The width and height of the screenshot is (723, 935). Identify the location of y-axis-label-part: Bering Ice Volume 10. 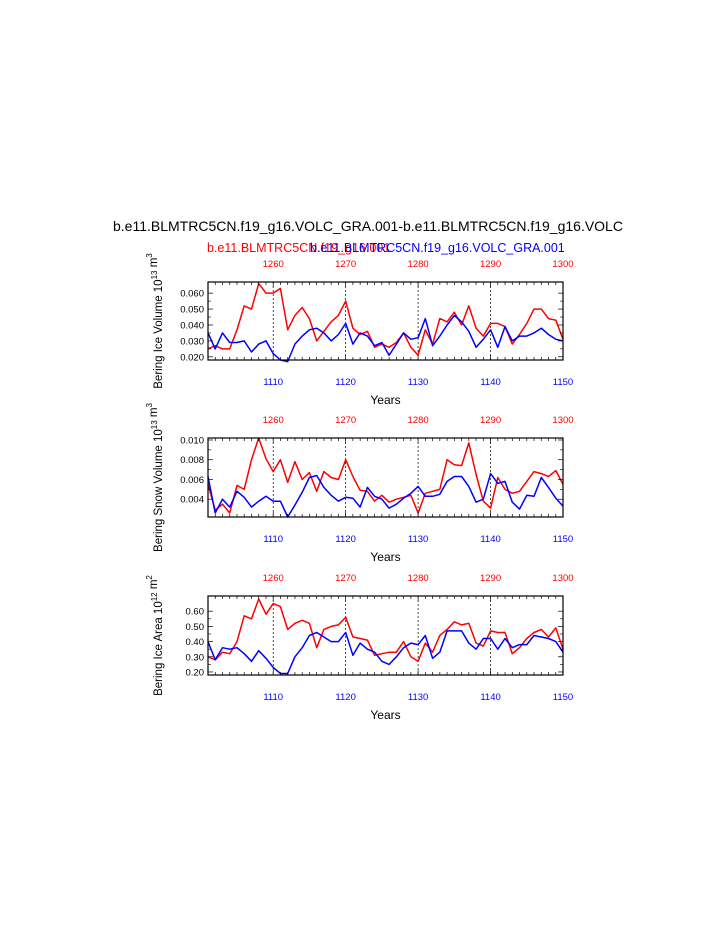
(159, 333).